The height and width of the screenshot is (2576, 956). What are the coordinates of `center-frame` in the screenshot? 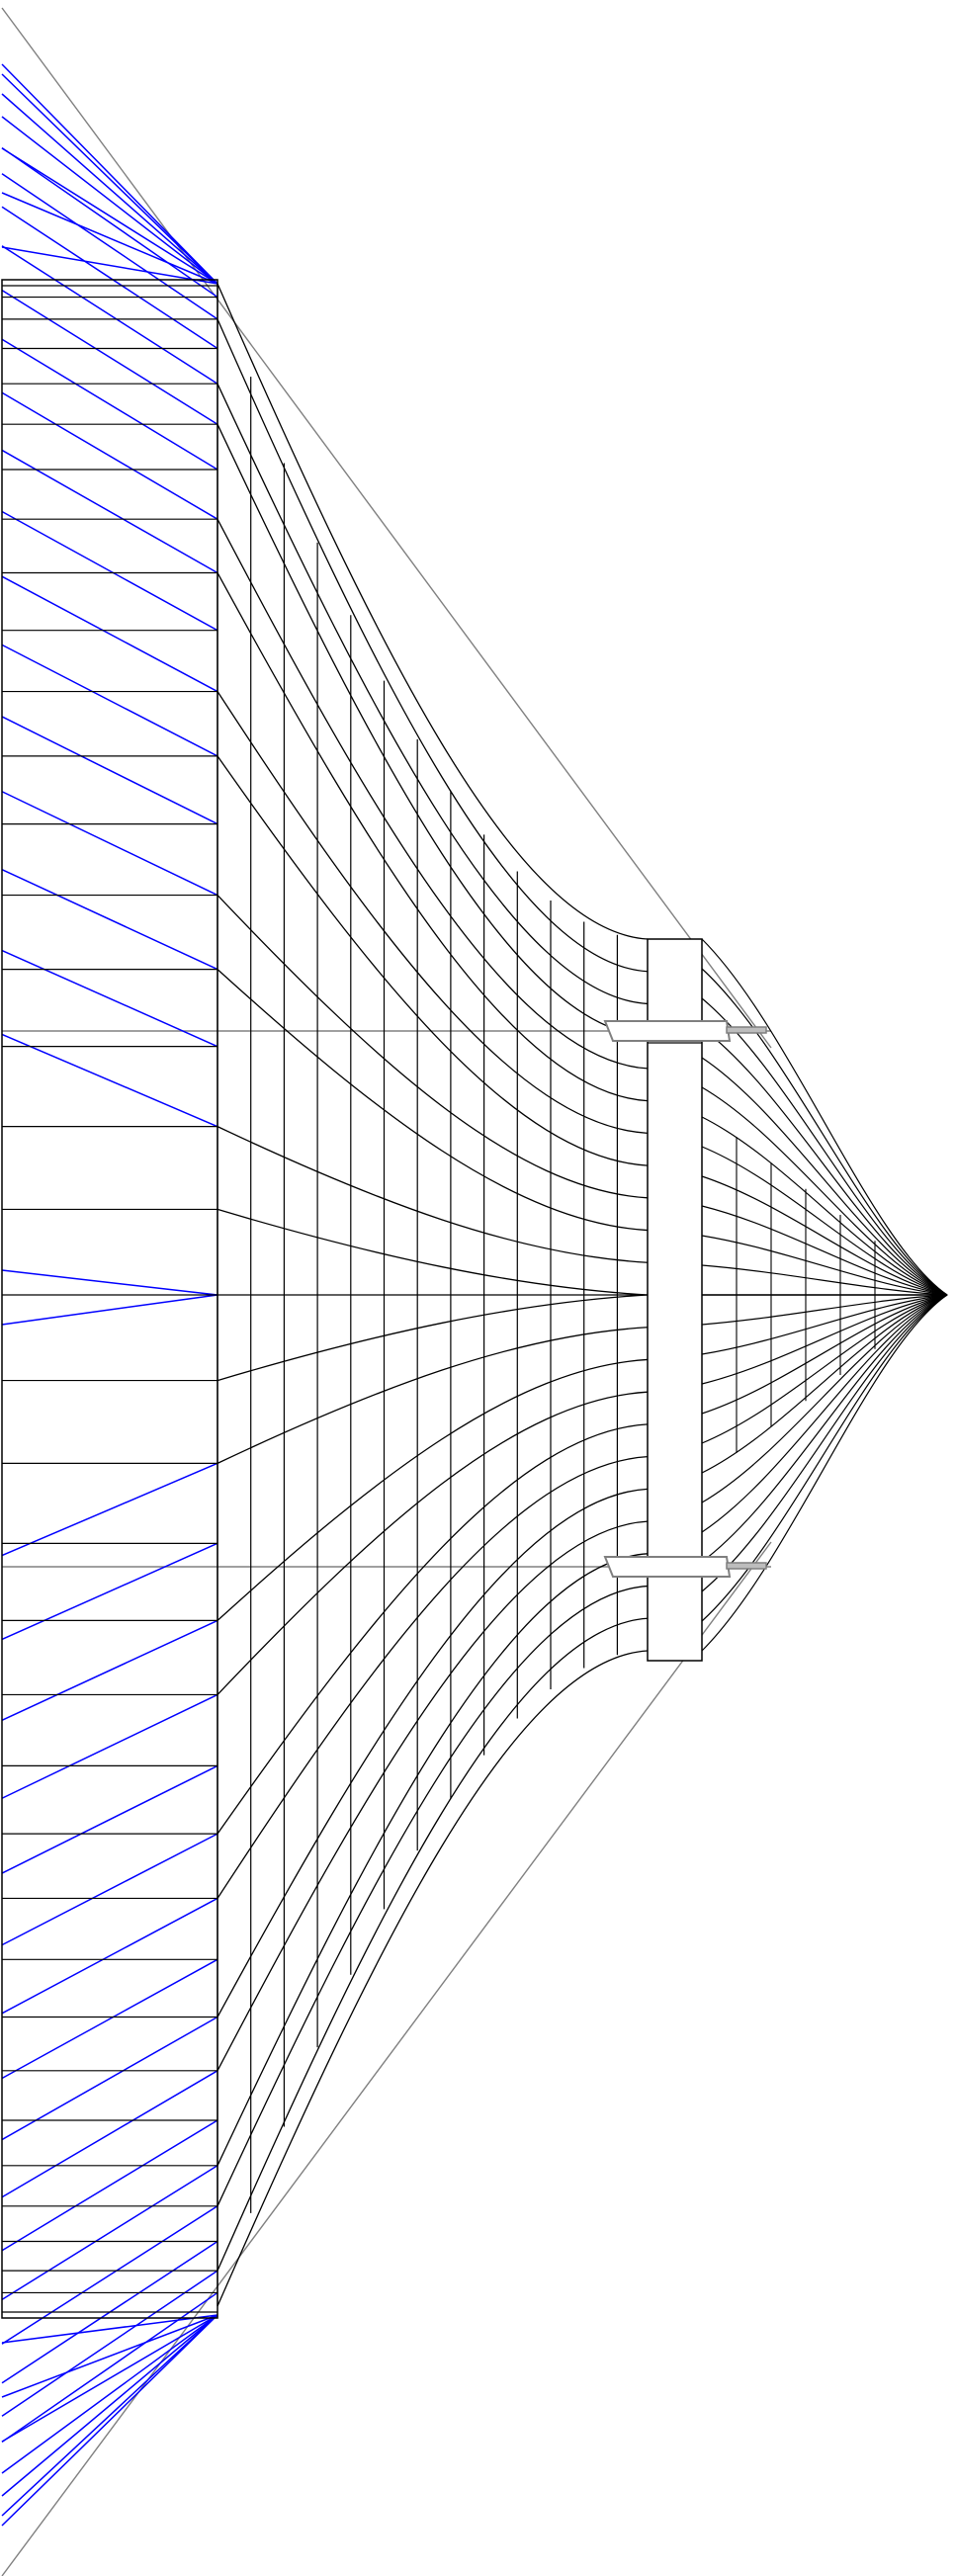 It's located at (797, 1300).